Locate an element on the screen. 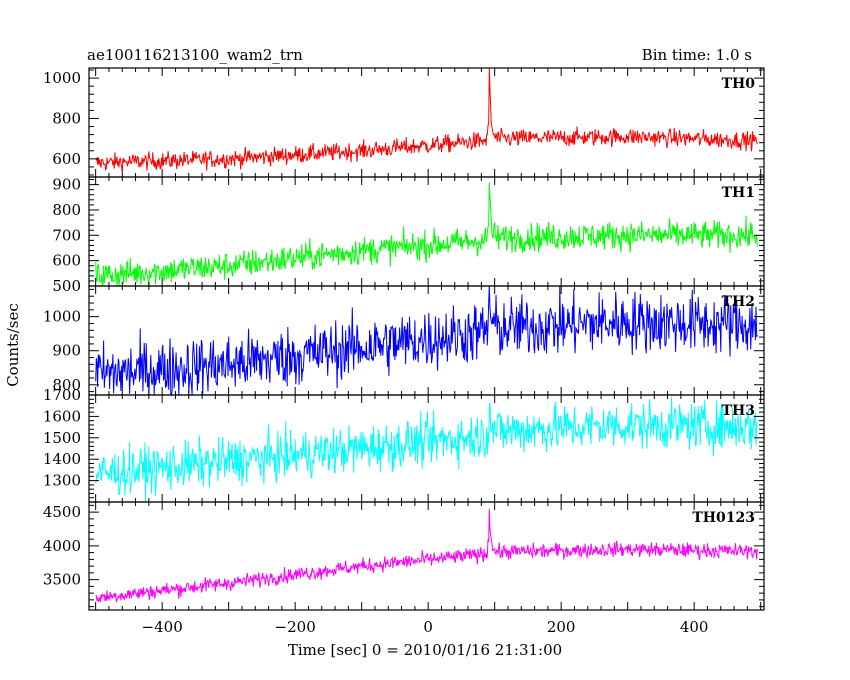 This screenshot has width=850, height=680. panel-label-th1: TH1 is located at coordinates (738, 193).